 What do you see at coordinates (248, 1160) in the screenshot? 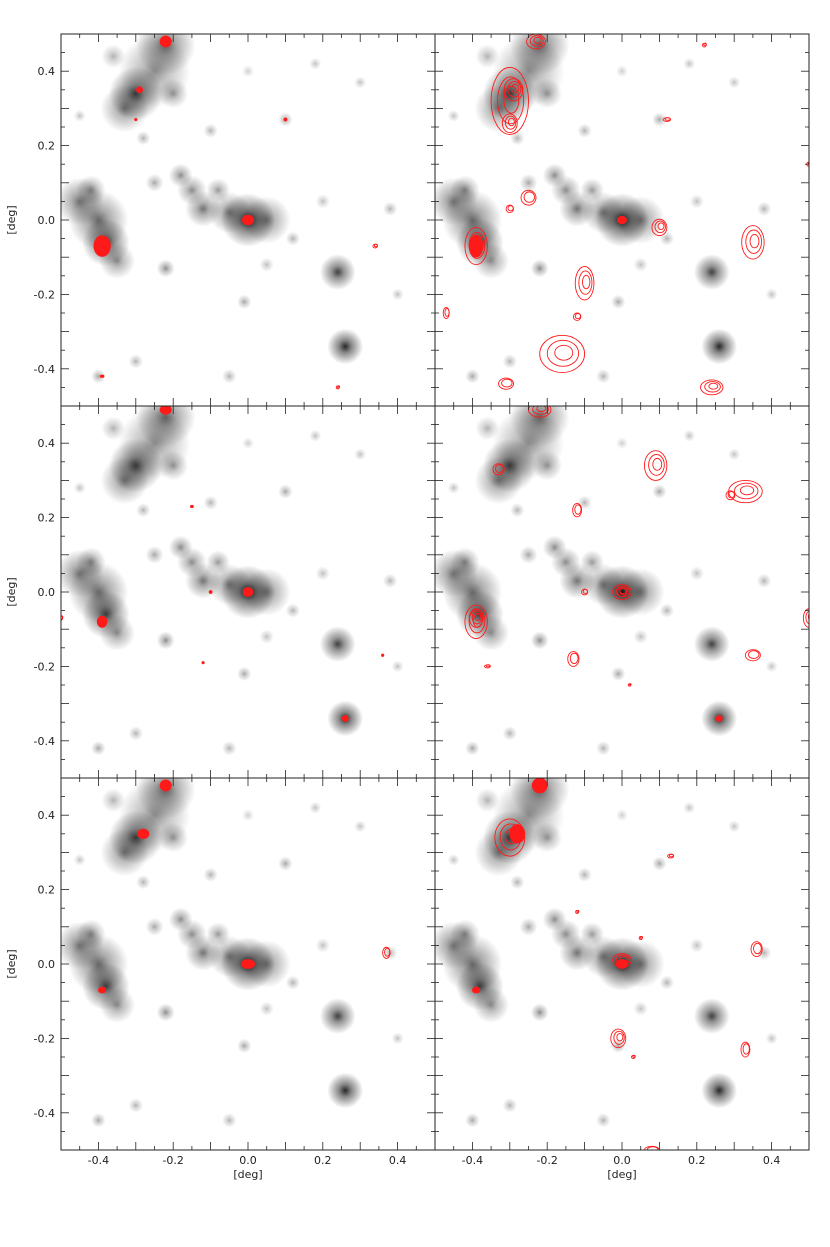
I see `x-tick-label: 0.0` at bounding box center [248, 1160].